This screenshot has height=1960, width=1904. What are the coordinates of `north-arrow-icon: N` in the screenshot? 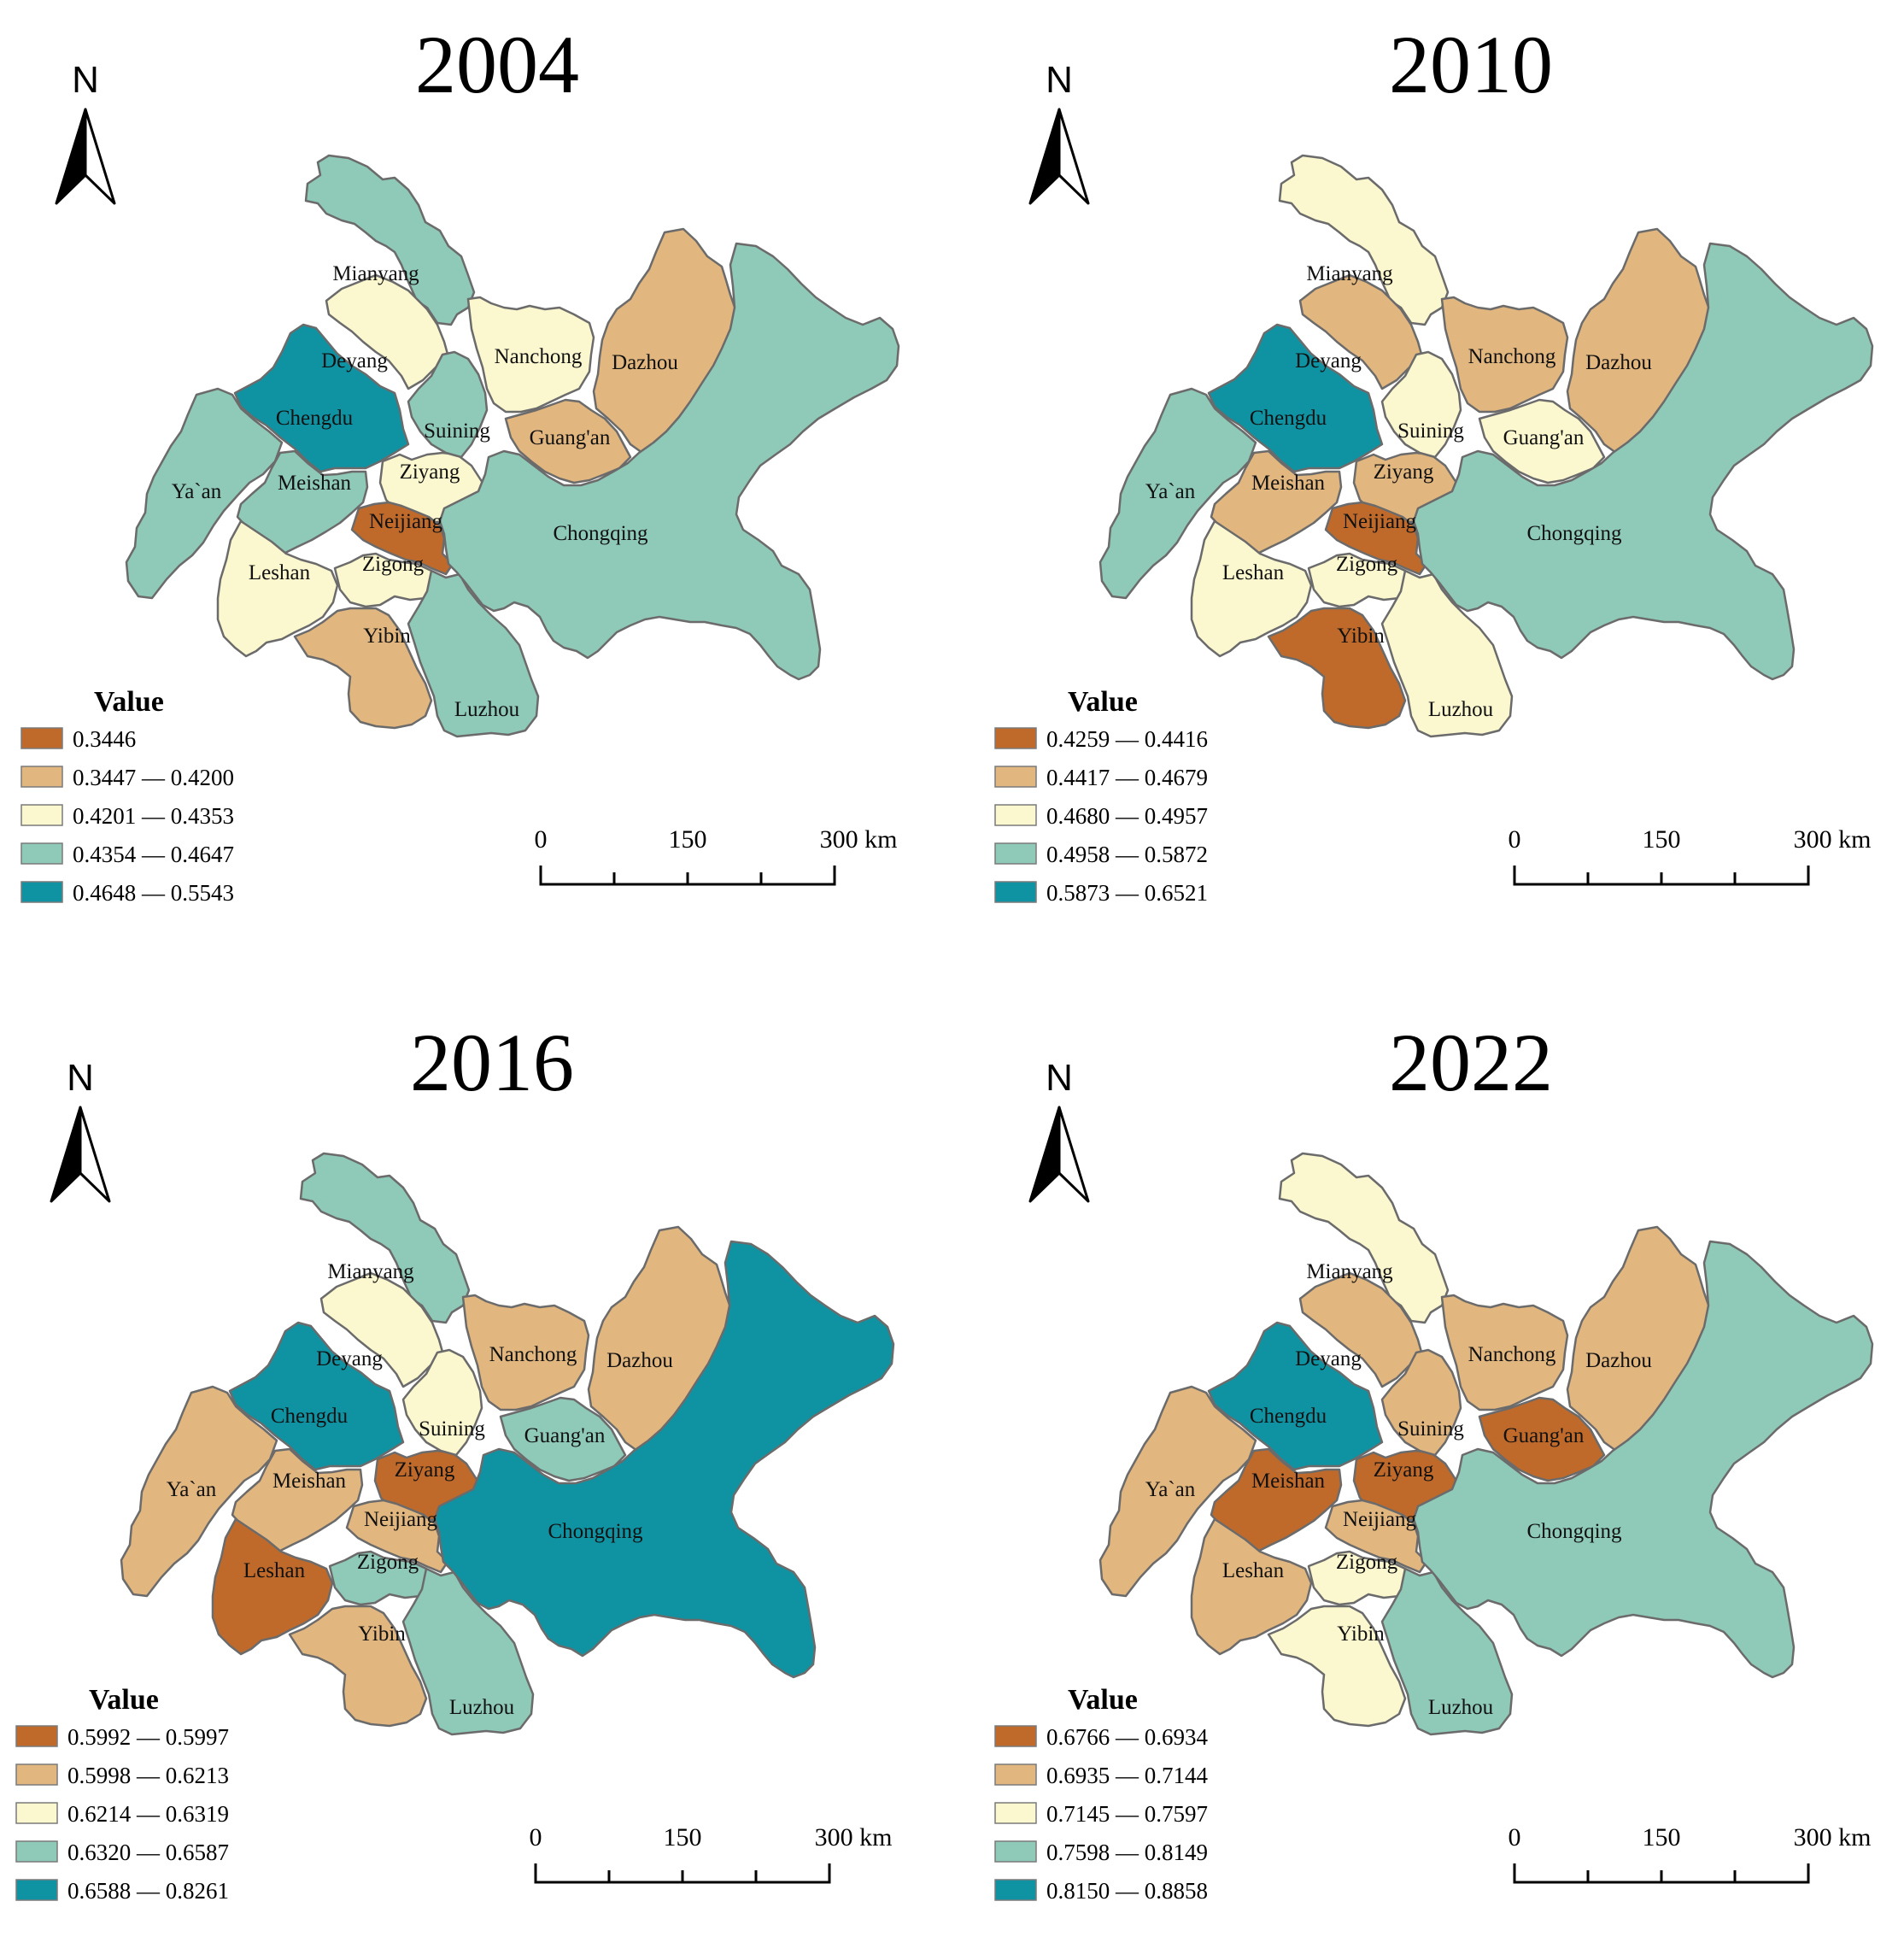 It's located at (80, 1130).